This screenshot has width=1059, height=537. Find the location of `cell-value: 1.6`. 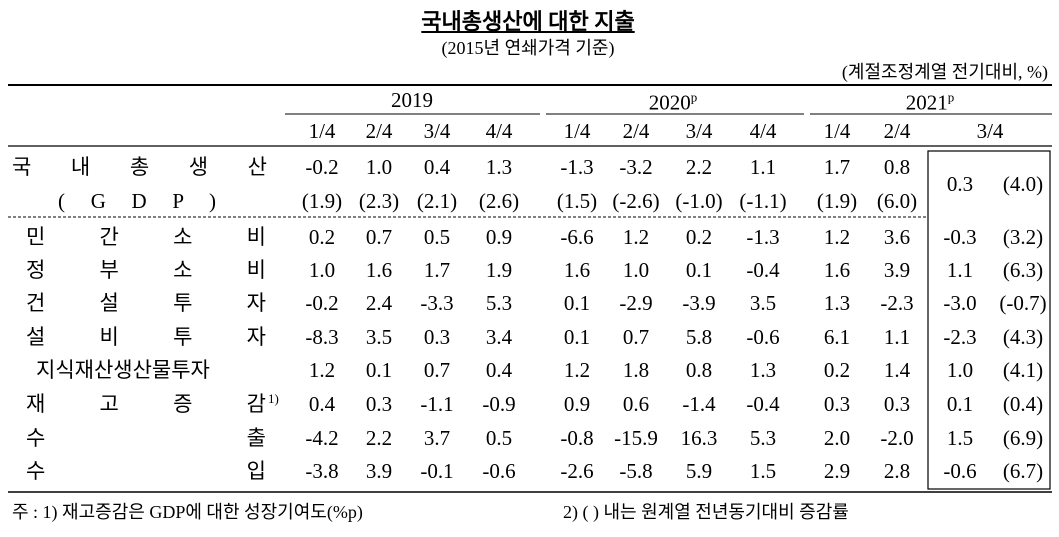

cell-value: 1.6 is located at coordinates (577, 270).